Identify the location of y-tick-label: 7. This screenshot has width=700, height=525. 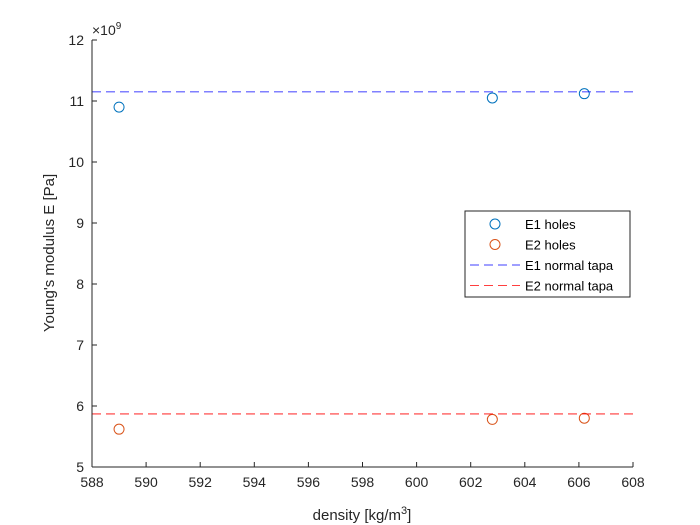
(80, 345).